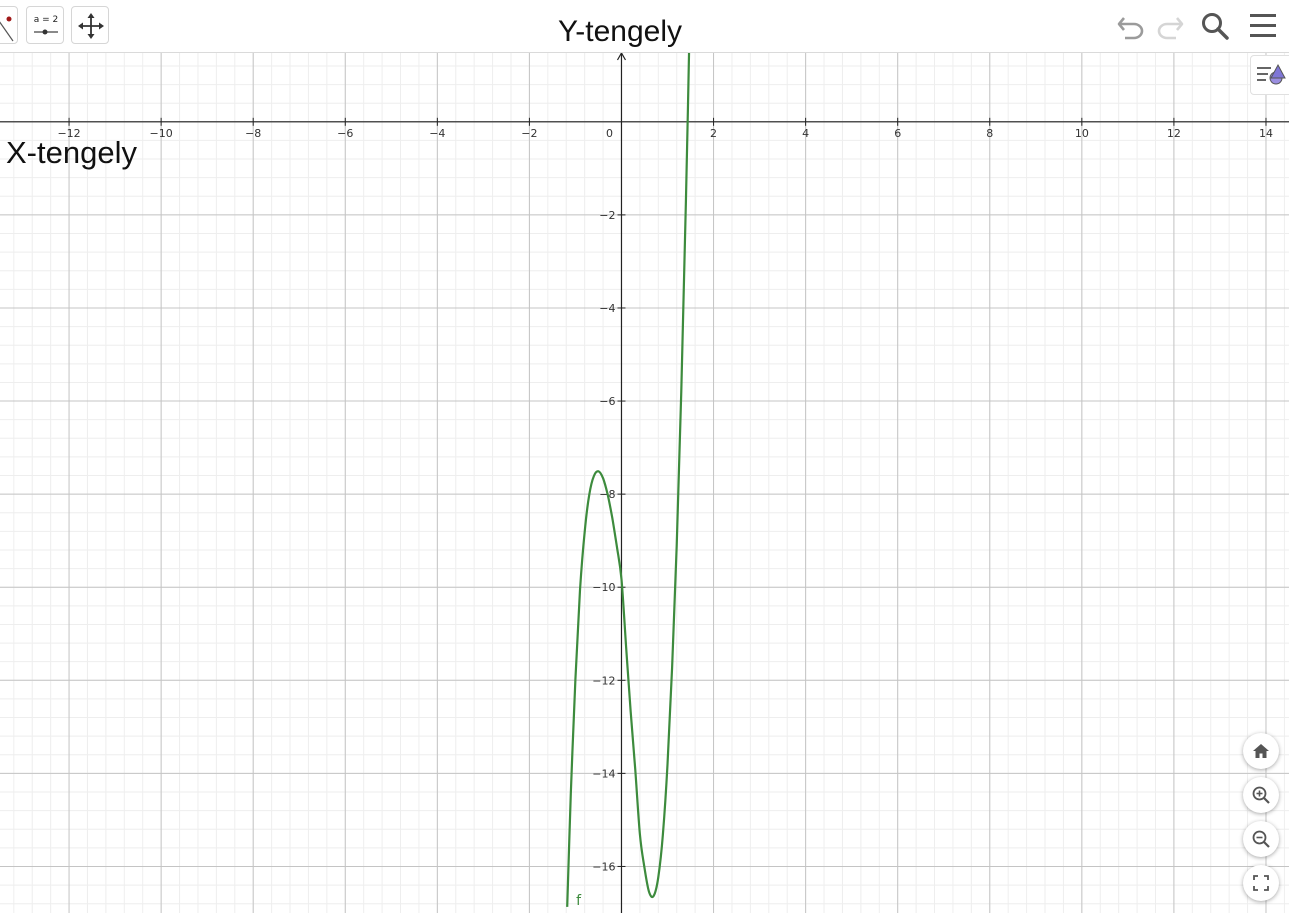 The width and height of the screenshot is (1289, 913). What do you see at coordinates (46, 32) in the screenshot?
I see `slider-icon` at bounding box center [46, 32].